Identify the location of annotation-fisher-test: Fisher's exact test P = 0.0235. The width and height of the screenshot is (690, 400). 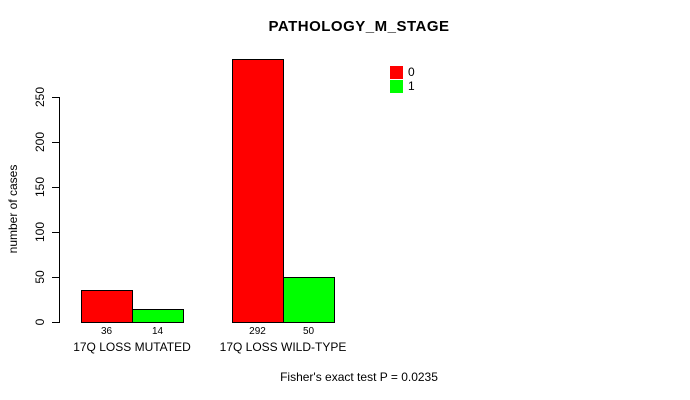
(359, 377).